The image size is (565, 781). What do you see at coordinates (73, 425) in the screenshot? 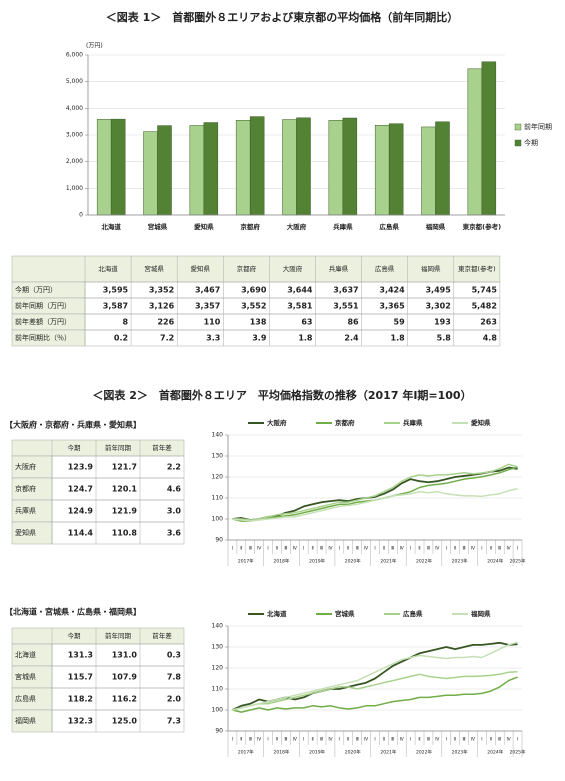
I see `section-heading: 【大阪府・京都府・兵庫県・愛知県】` at bounding box center [73, 425].